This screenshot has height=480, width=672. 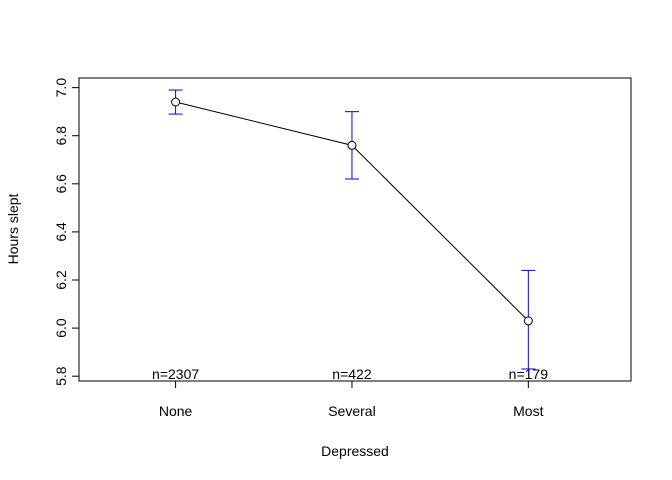 I want to click on x-axis: None Several Most, so click(x=351, y=400).